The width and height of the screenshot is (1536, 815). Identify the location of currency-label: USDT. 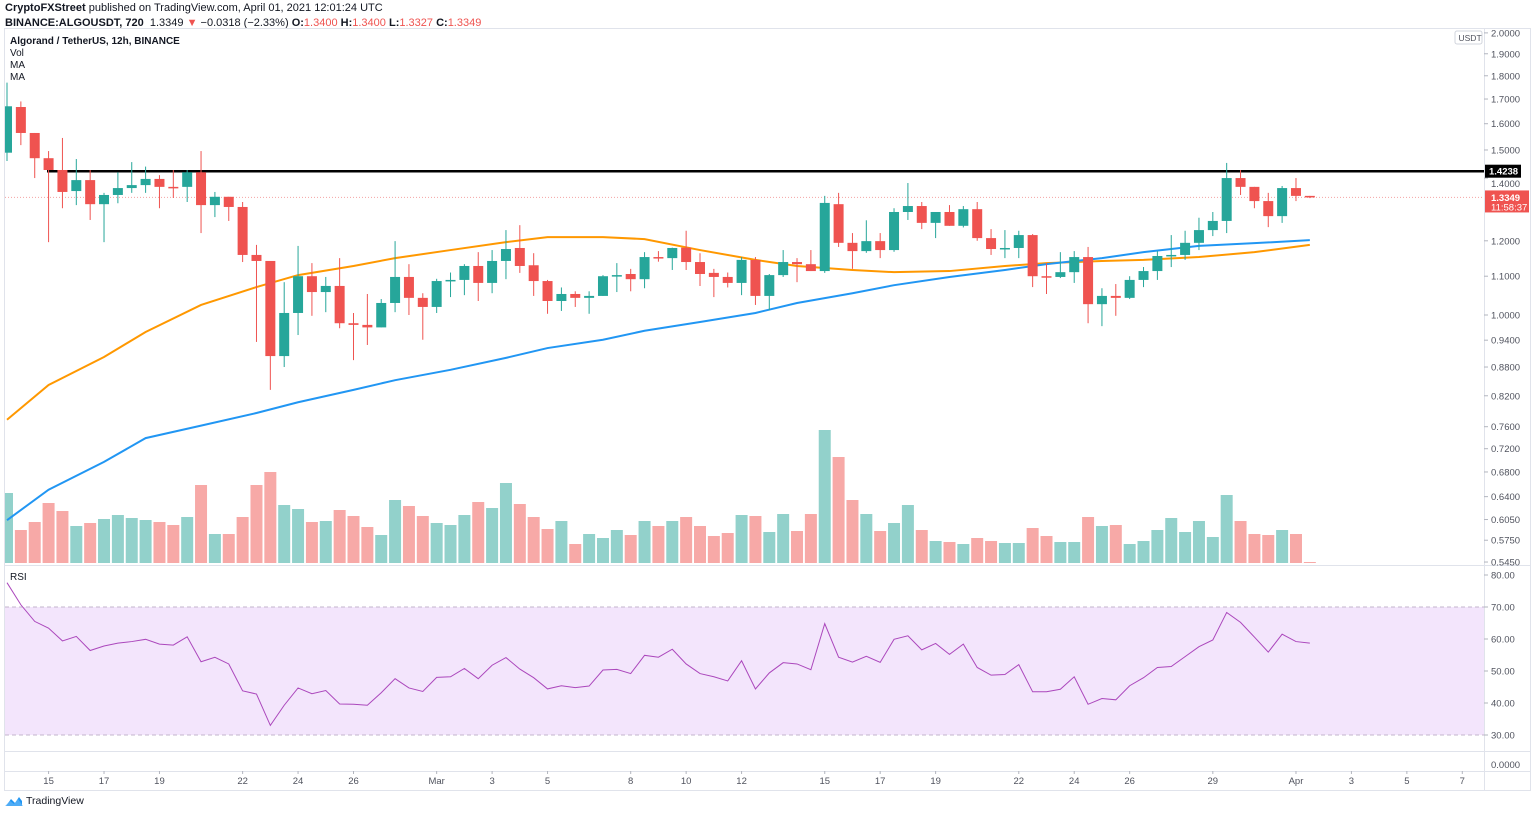
(1470, 38).